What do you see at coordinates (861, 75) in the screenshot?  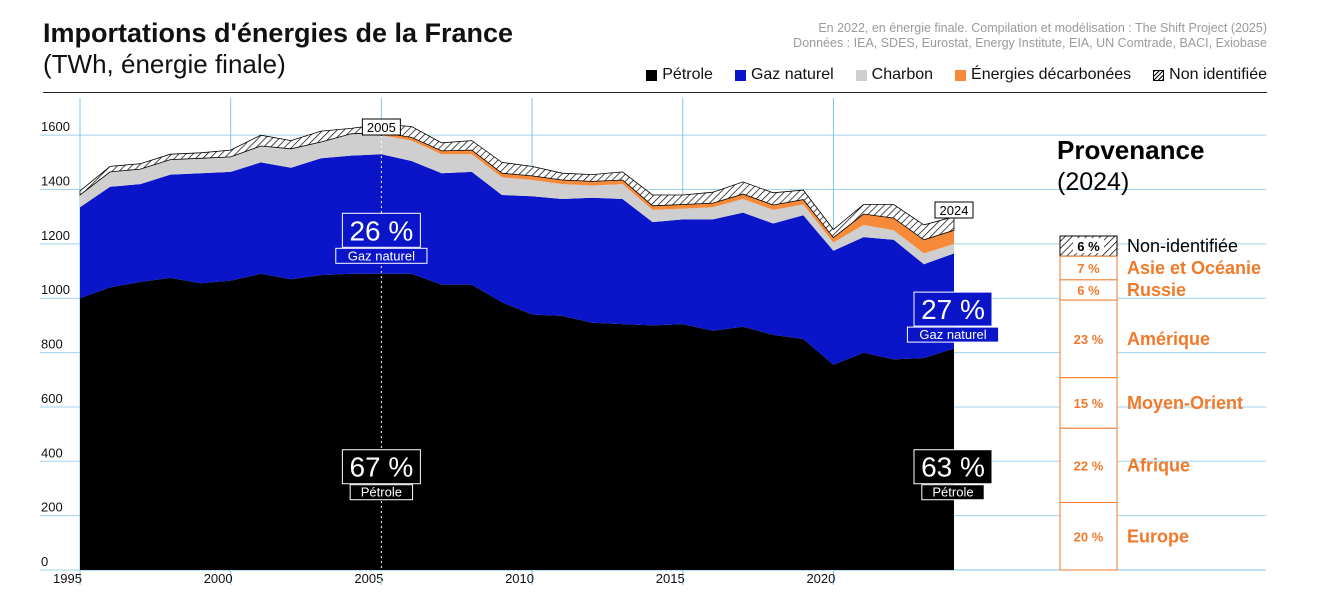 I see `legend-swatch-charbon` at bounding box center [861, 75].